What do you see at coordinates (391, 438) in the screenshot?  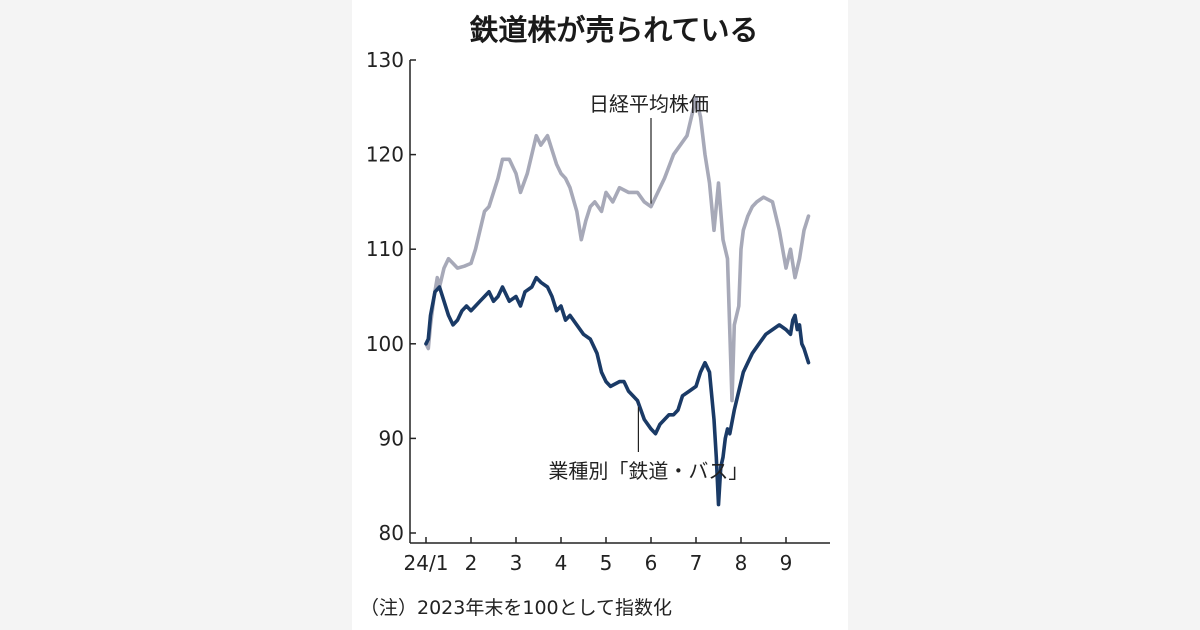 I see `y-tick-label: 90` at bounding box center [391, 438].